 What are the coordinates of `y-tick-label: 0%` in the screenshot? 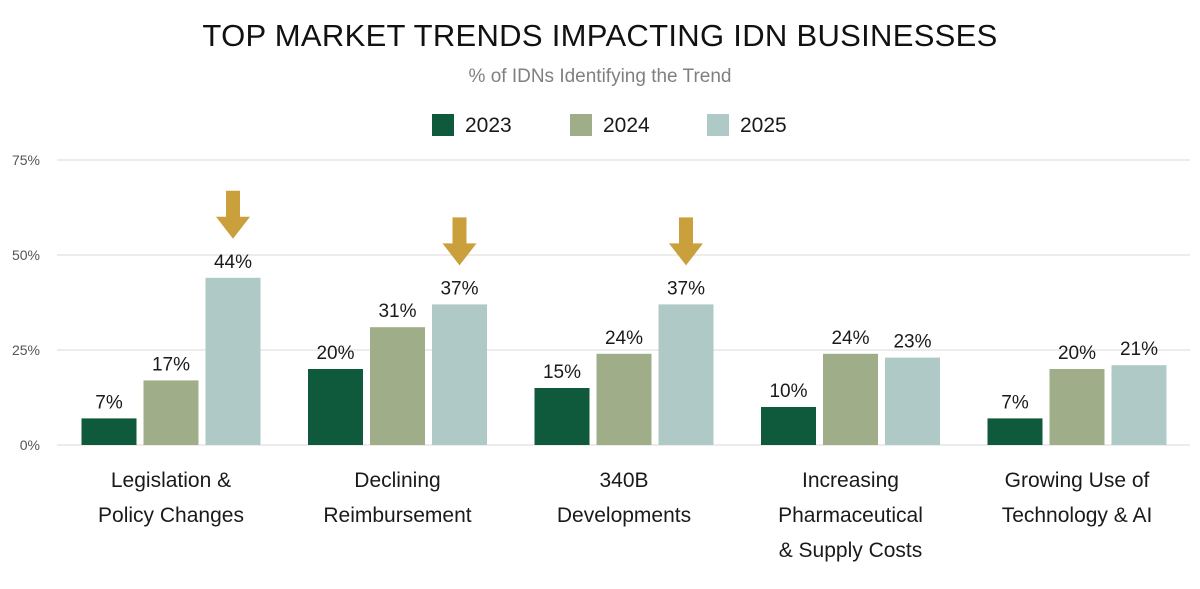 It's located at (30, 445).